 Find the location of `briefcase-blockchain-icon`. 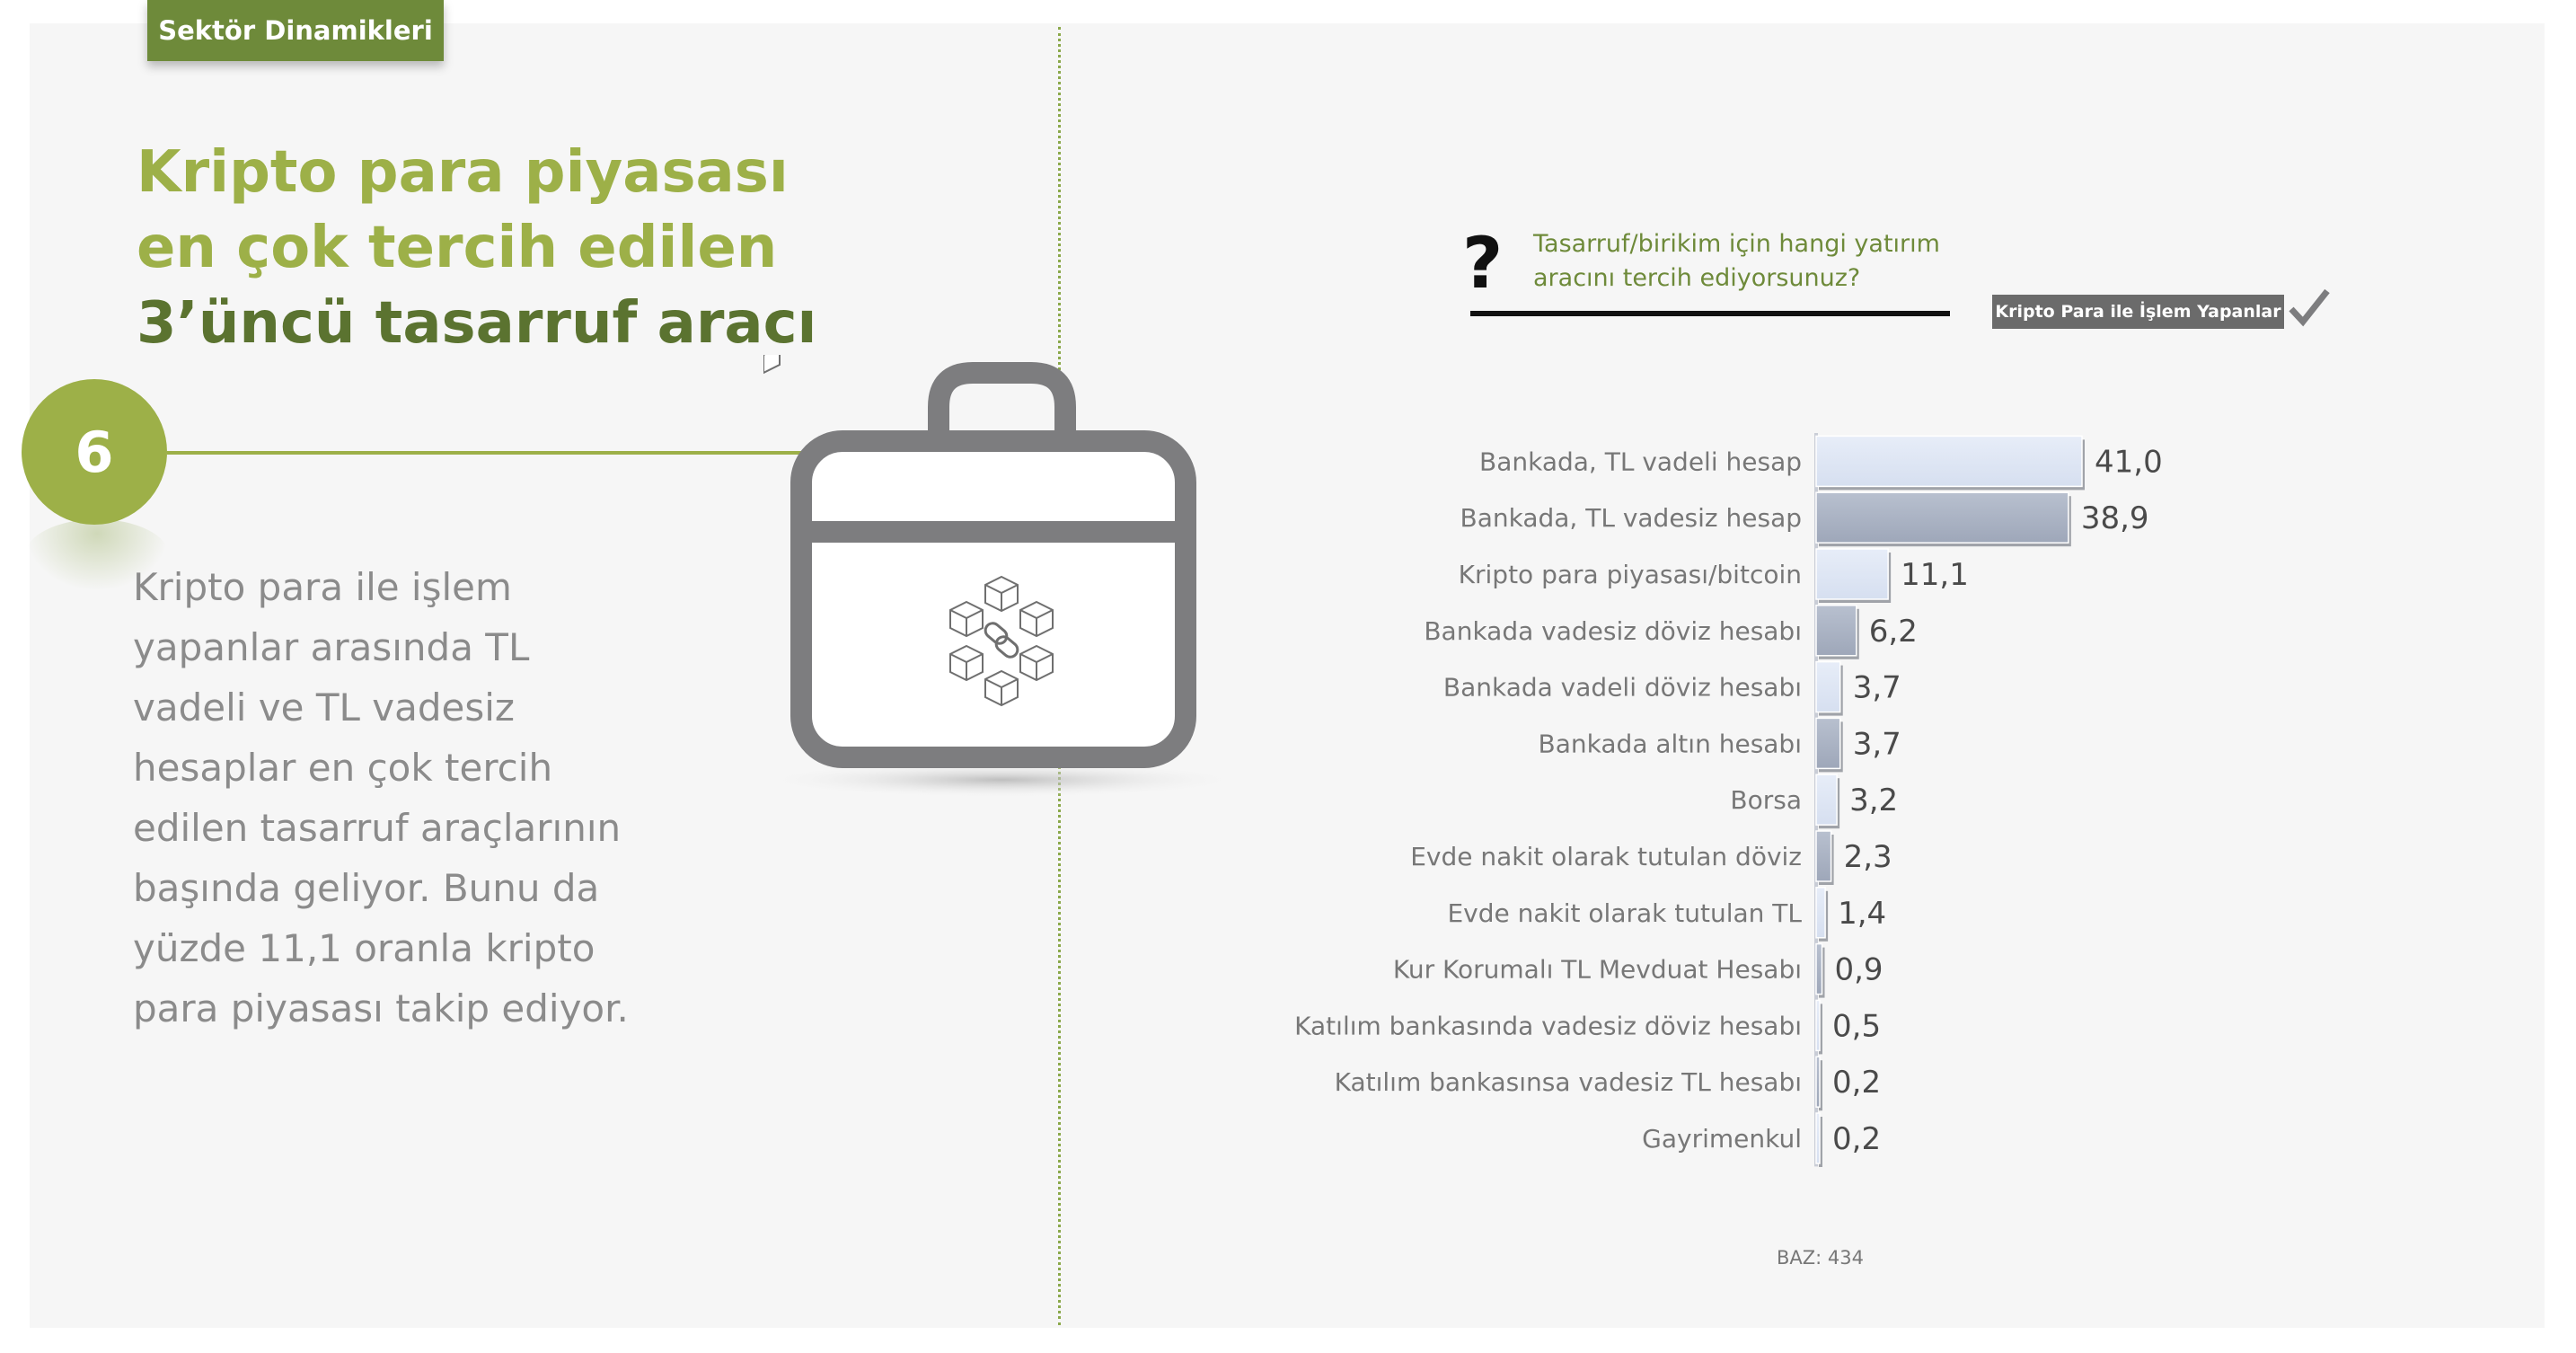

briefcase-blockchain-icon is located at coordinates (1001, 576).